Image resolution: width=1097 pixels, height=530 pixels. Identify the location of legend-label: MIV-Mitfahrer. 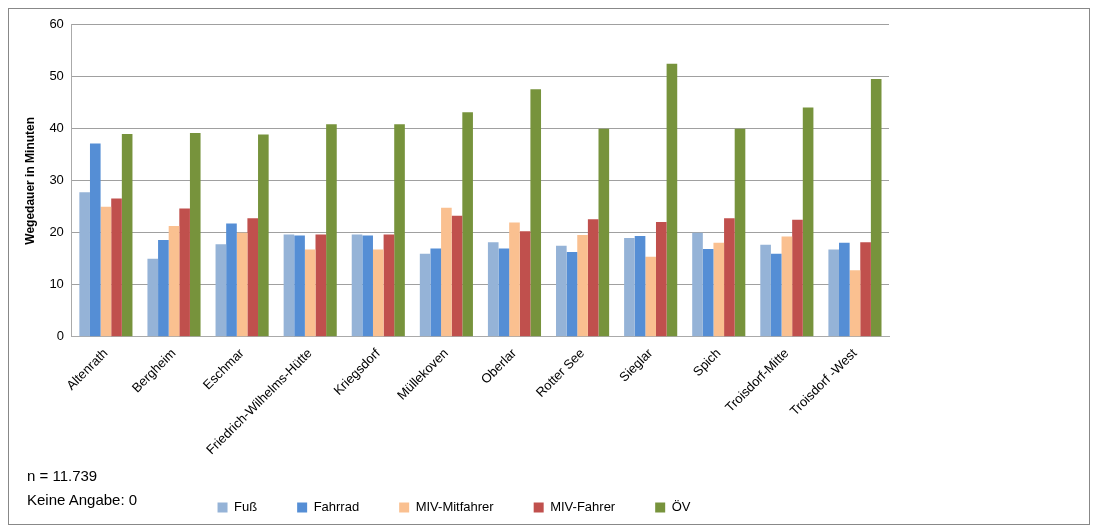
(455, 507).